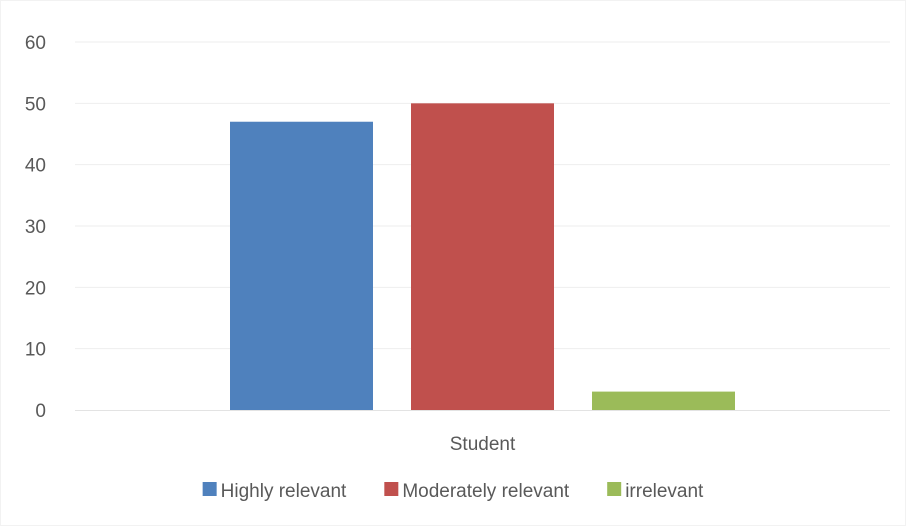 The height and width of the screenshot is (526, 906). I want to click on legend-item-highly-relevant: Highly relevant, so click(274, 491).